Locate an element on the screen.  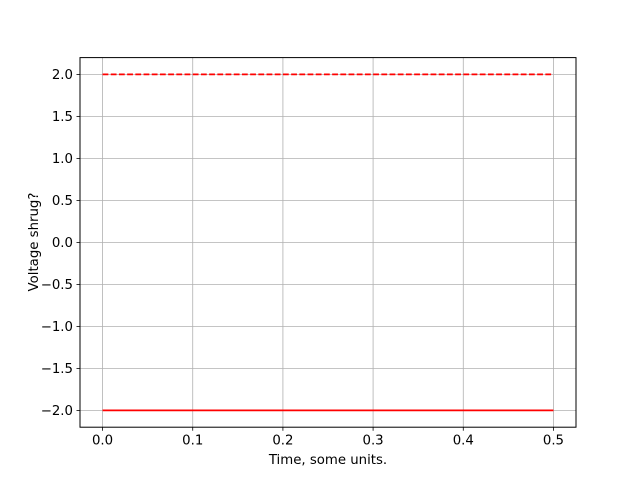
y-tick-label: −0.5 is located at coordinates (57, 285).